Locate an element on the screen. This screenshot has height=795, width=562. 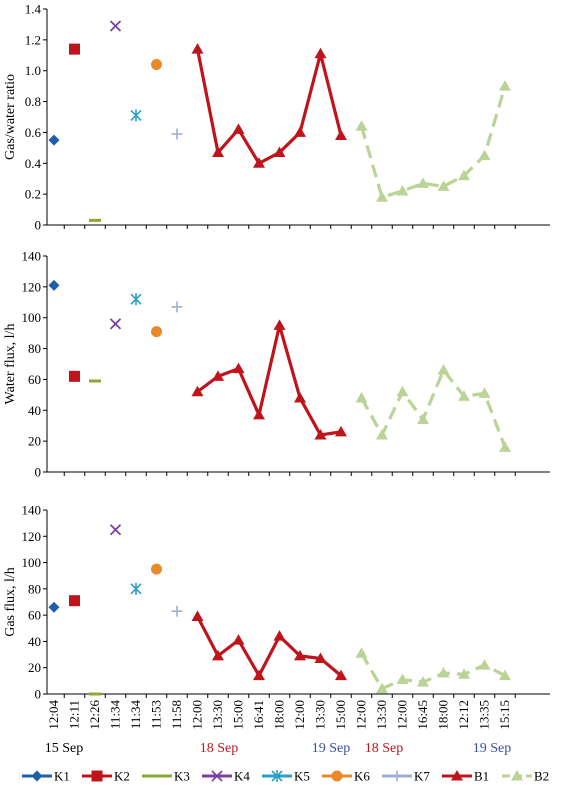
y-tick-label: 0.8 is located at coordinates (33, 101).